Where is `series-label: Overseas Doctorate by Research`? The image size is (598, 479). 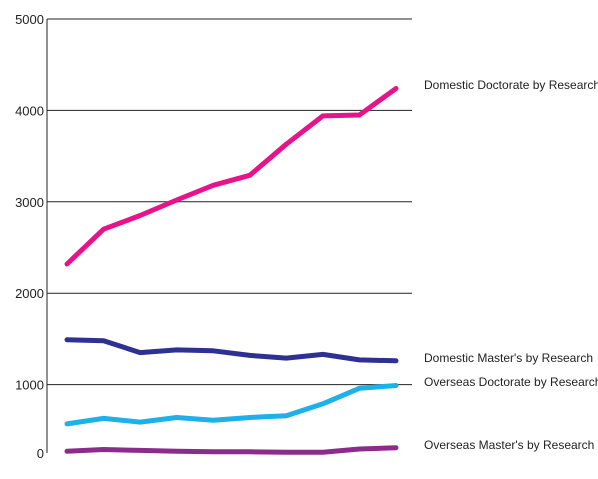
series-label: Overseas Doctorate by Research is located at coordinates (511, 382).